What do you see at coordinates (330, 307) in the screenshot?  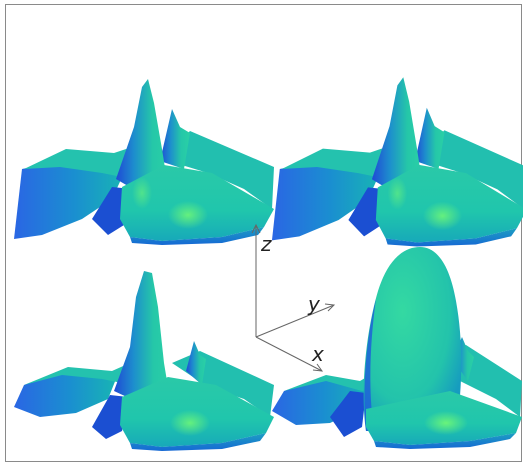 I see `y-axis-arrowhead` at bounding box center [330, 307].